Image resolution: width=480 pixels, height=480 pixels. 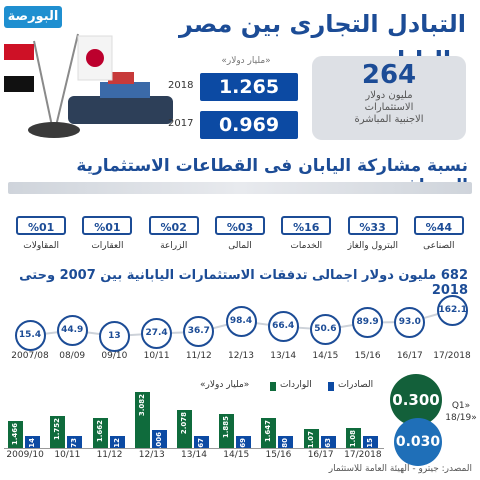 What do you see at coordinates (141, 405) in the screenshot?
I see `import-bar-label: 3.082` at bounding box center [141, 405].